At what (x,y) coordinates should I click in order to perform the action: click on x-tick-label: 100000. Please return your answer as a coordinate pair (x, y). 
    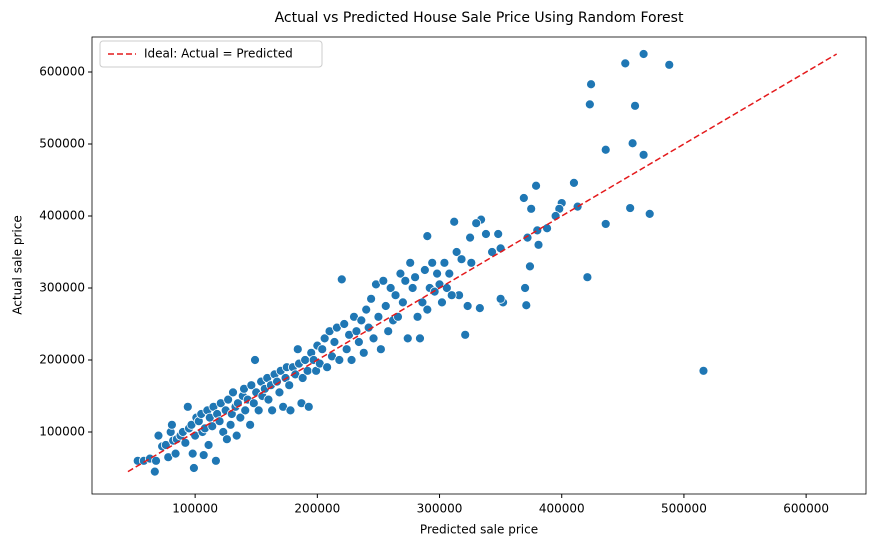
    Looking at the image, I should click on (195, 509).